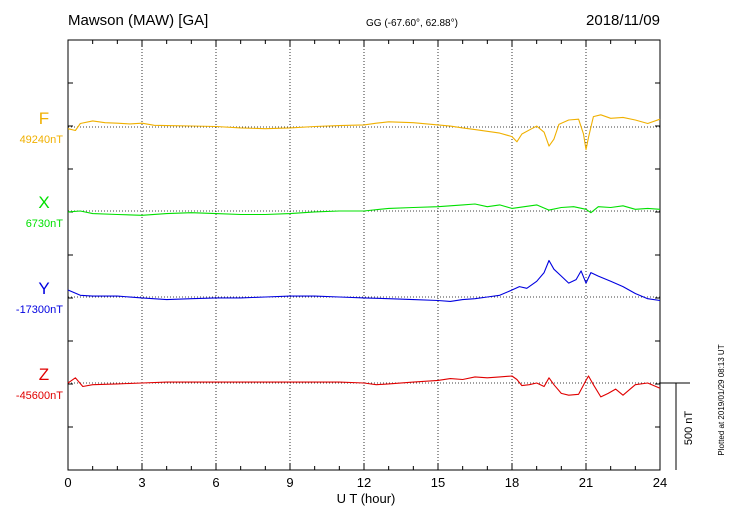  Describe the element at coordinates (141, 482) in the screenshot. I see `x-tick-label: 3` at that location.